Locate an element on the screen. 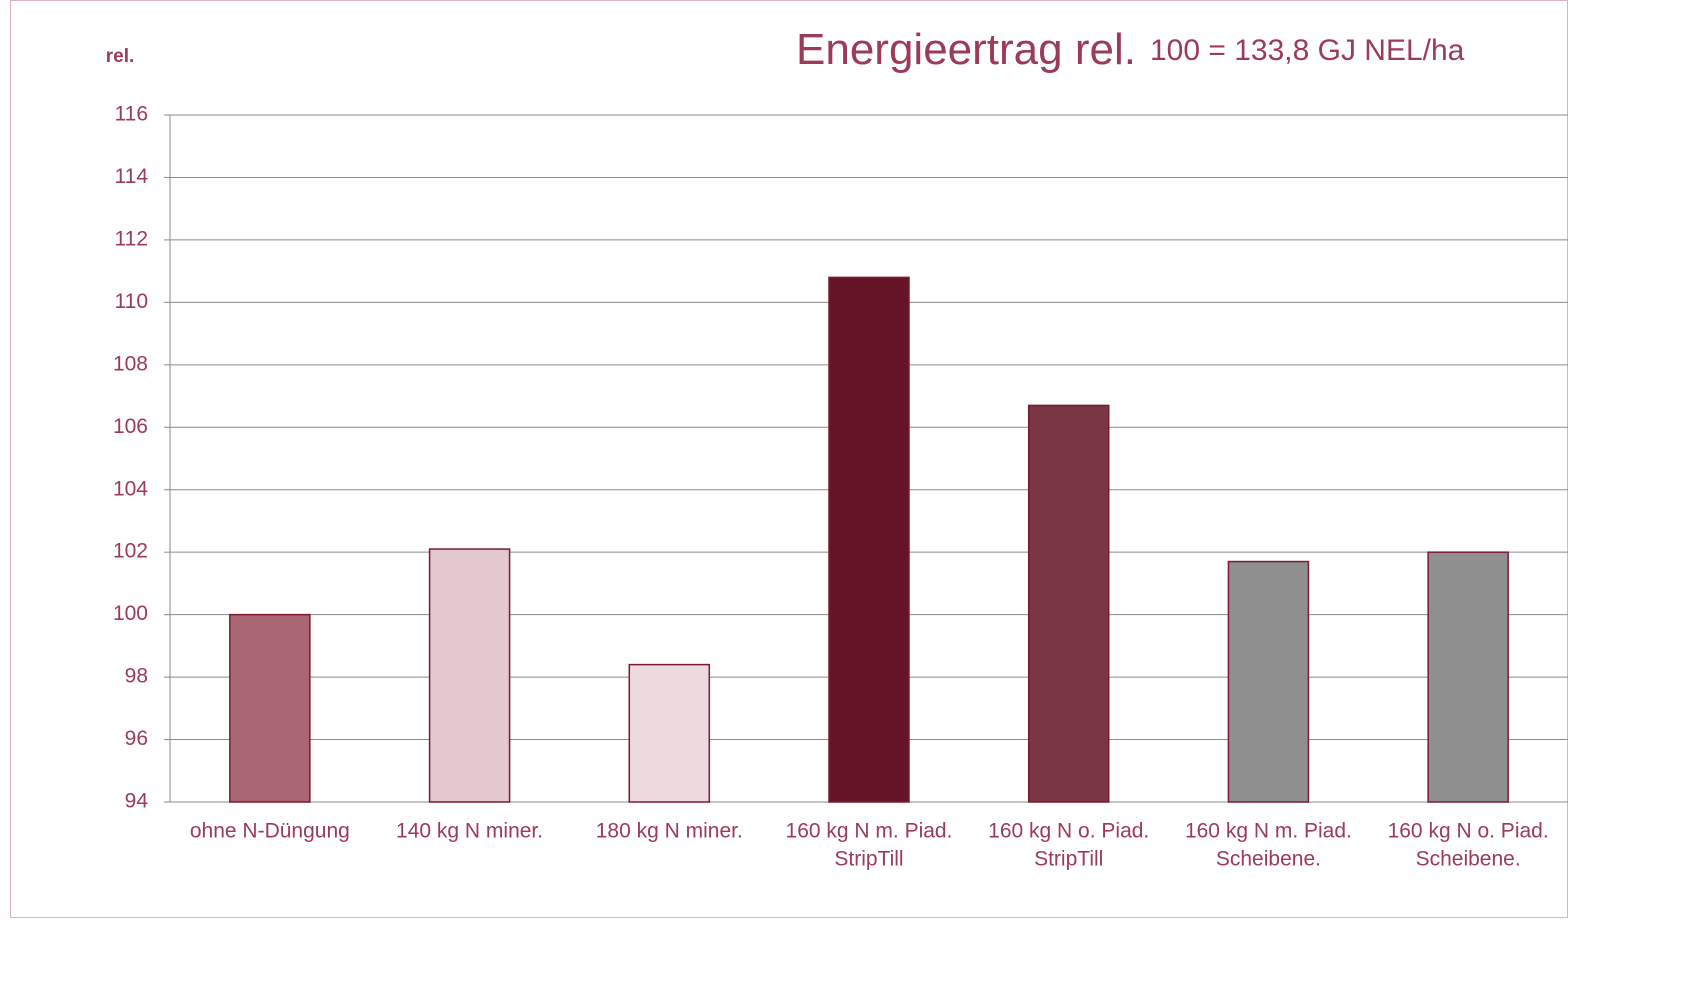 Image resolution: width=1698 pixels, height=994 pixels. x-tick-label: ohne N-Düngung is located at coordinates (270, 831).